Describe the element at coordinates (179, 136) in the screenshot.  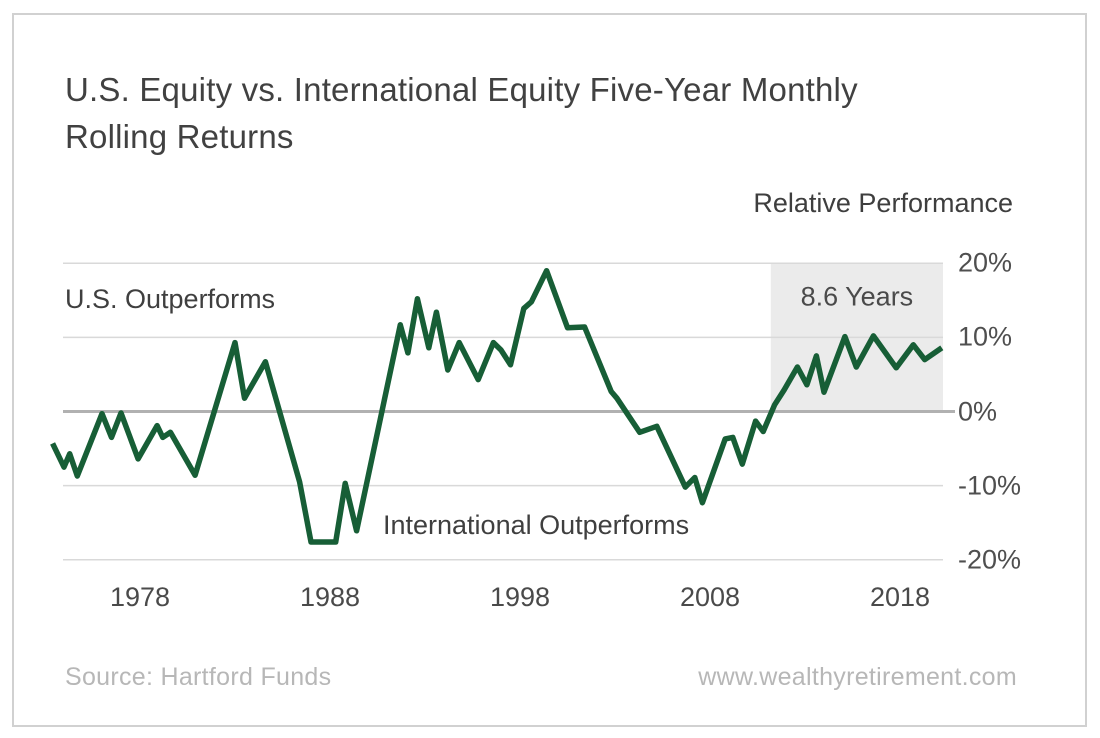
I see `chart-title-line2: Rolling Returns` at that location.